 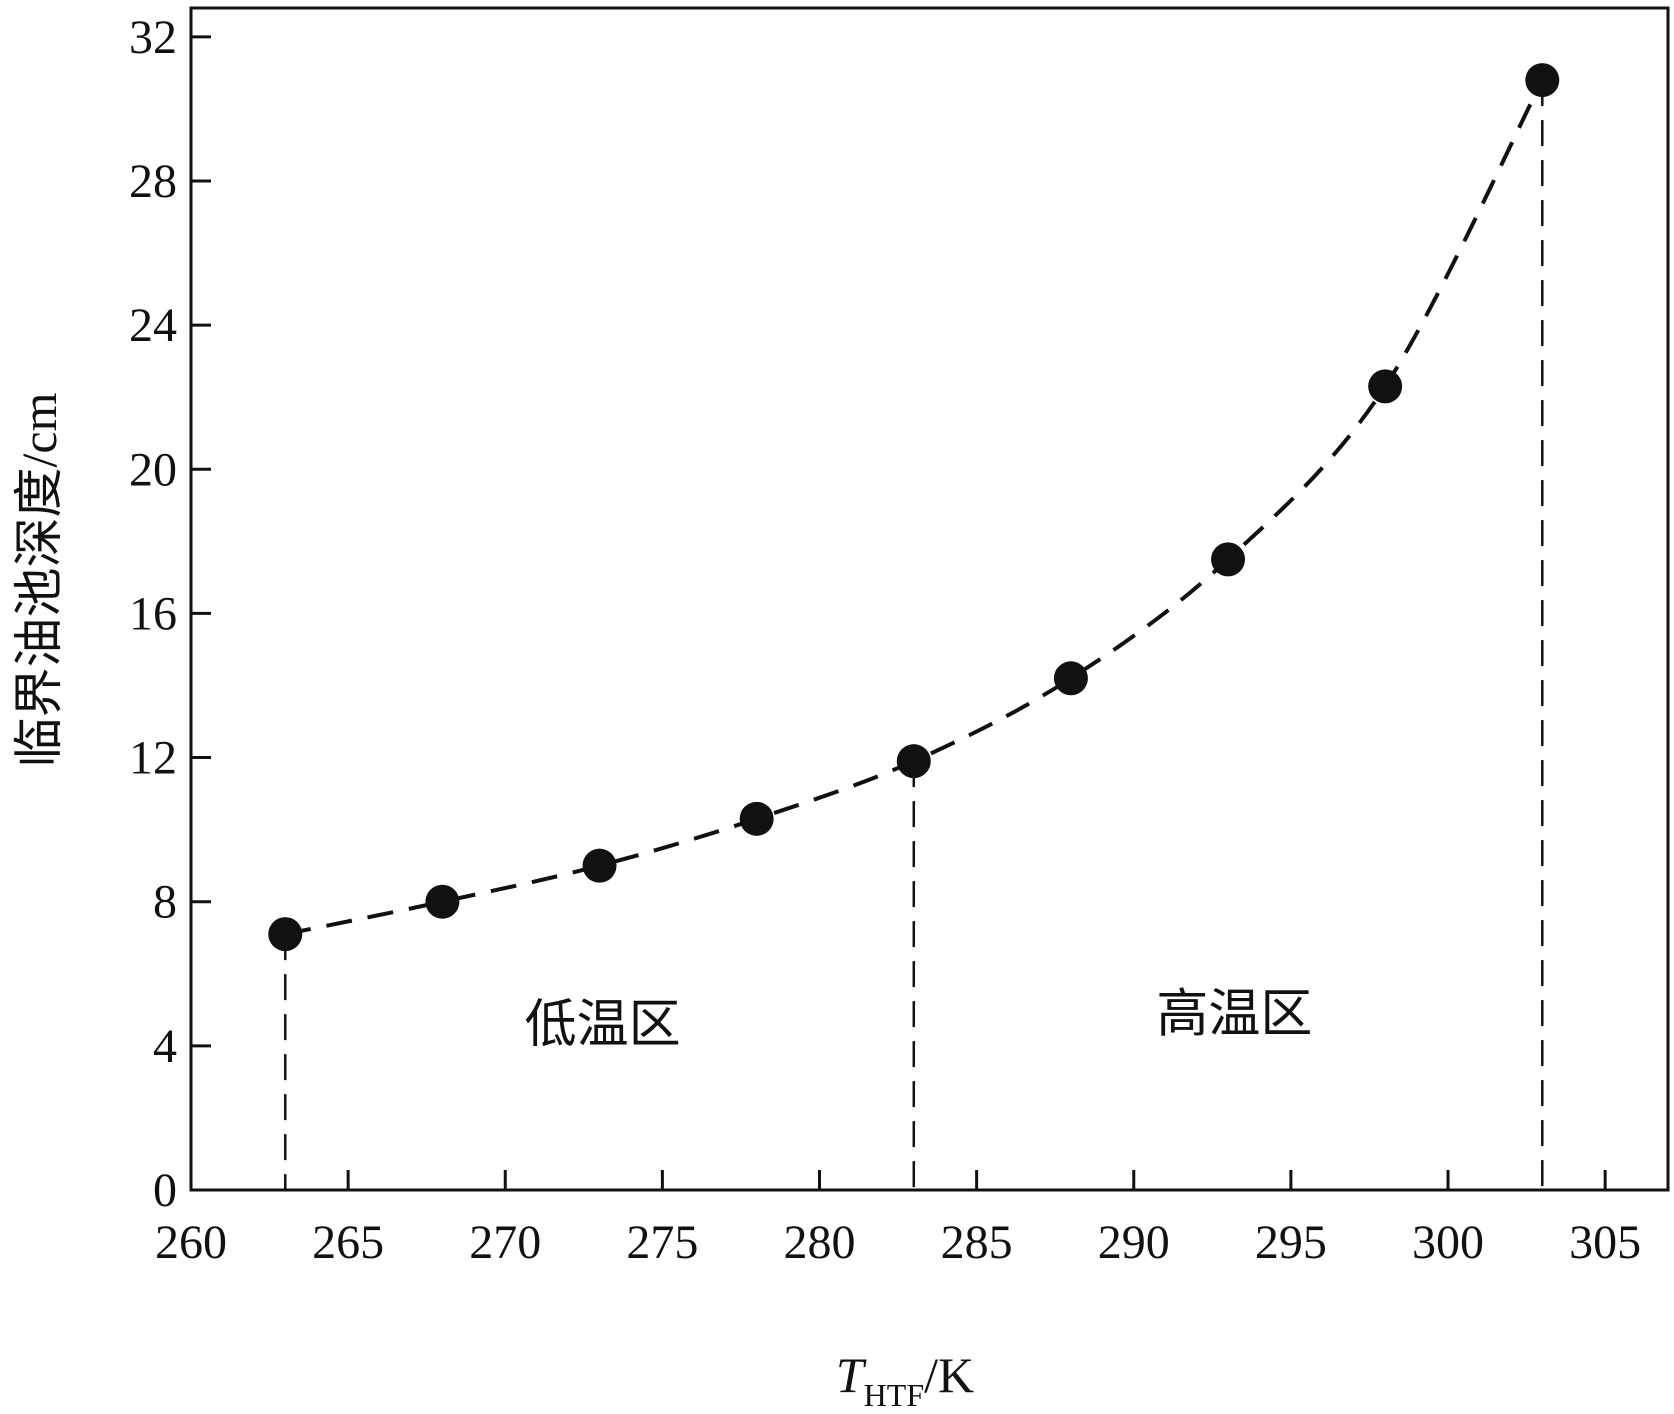 What do you see at coordinates (949, 1375) in the screenshot?
I see `x-axis-title-unit: /K` at bounding box center [949, 1375].